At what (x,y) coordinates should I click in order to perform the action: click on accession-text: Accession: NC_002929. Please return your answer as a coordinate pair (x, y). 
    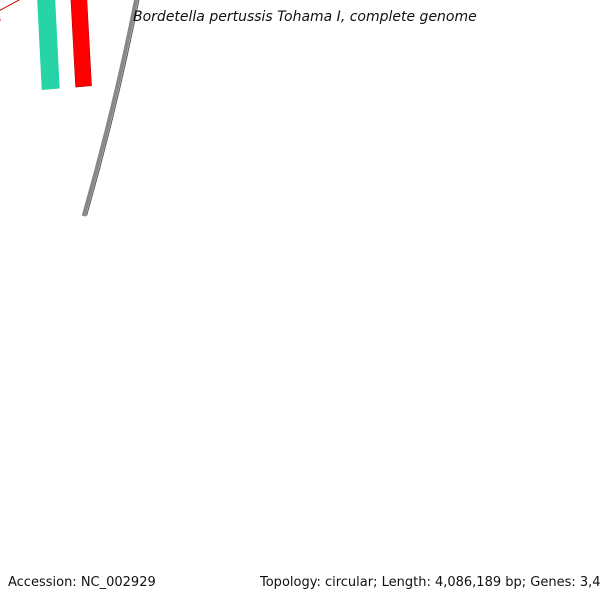
    Looking at the image, I should click on (82, 582).